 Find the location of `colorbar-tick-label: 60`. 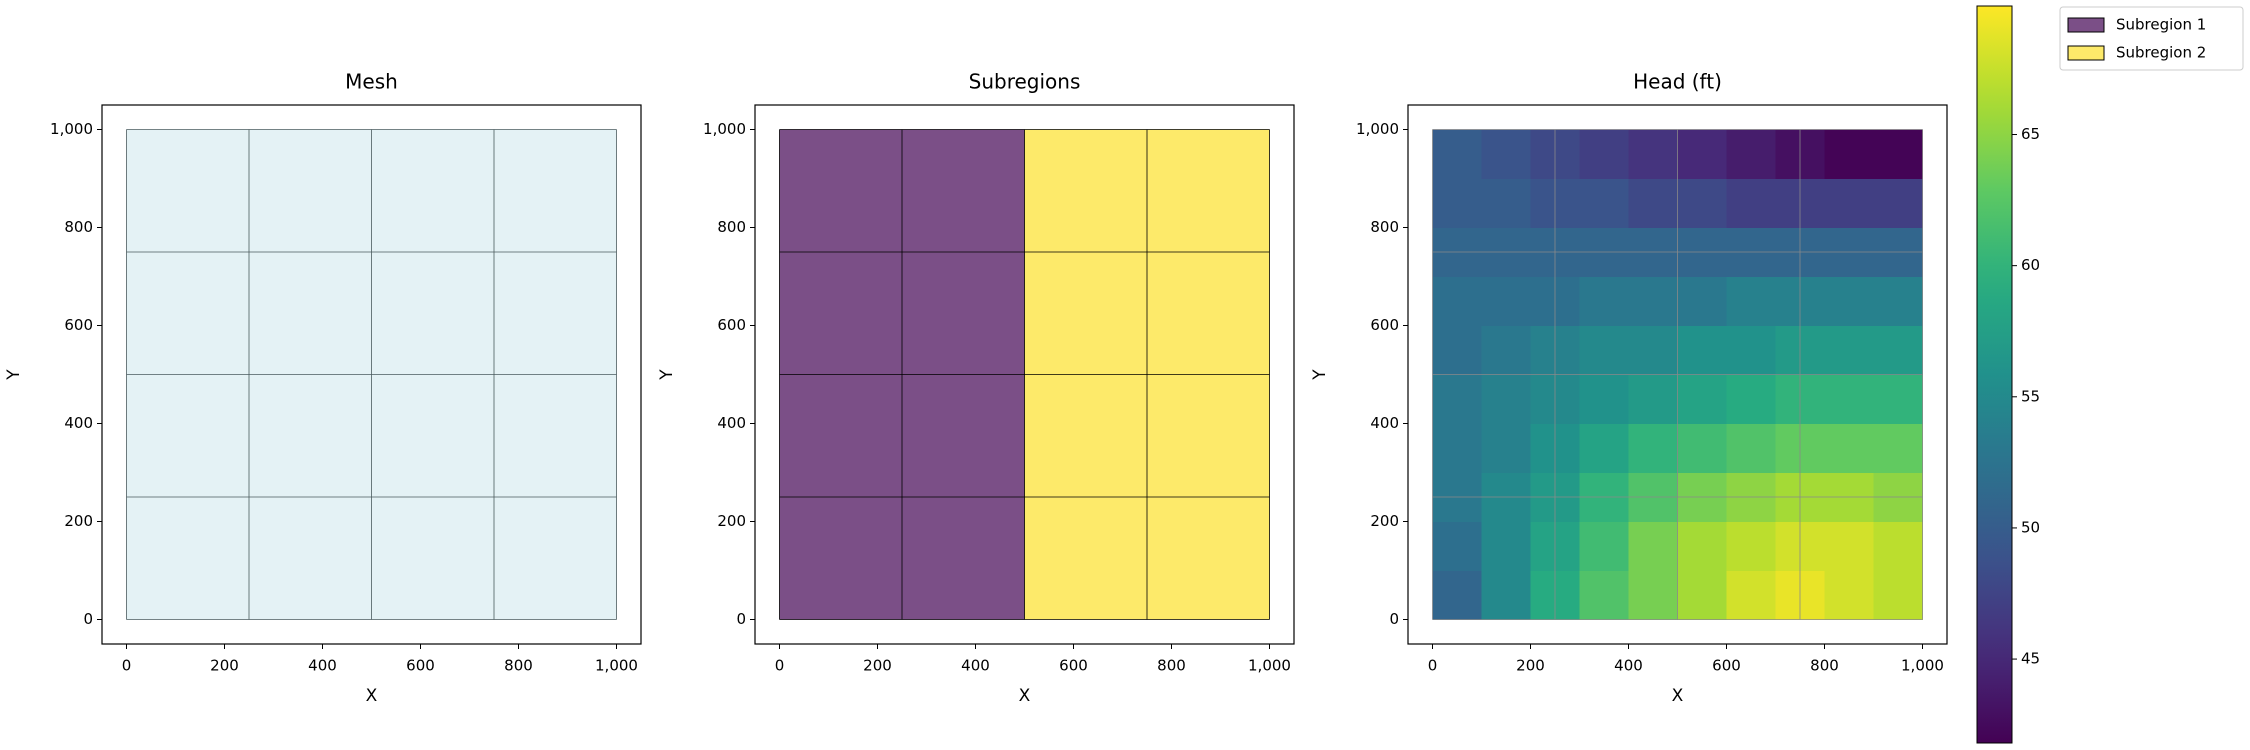

colorbar-tick-label: 60 is located at coordinates (2030, 265).